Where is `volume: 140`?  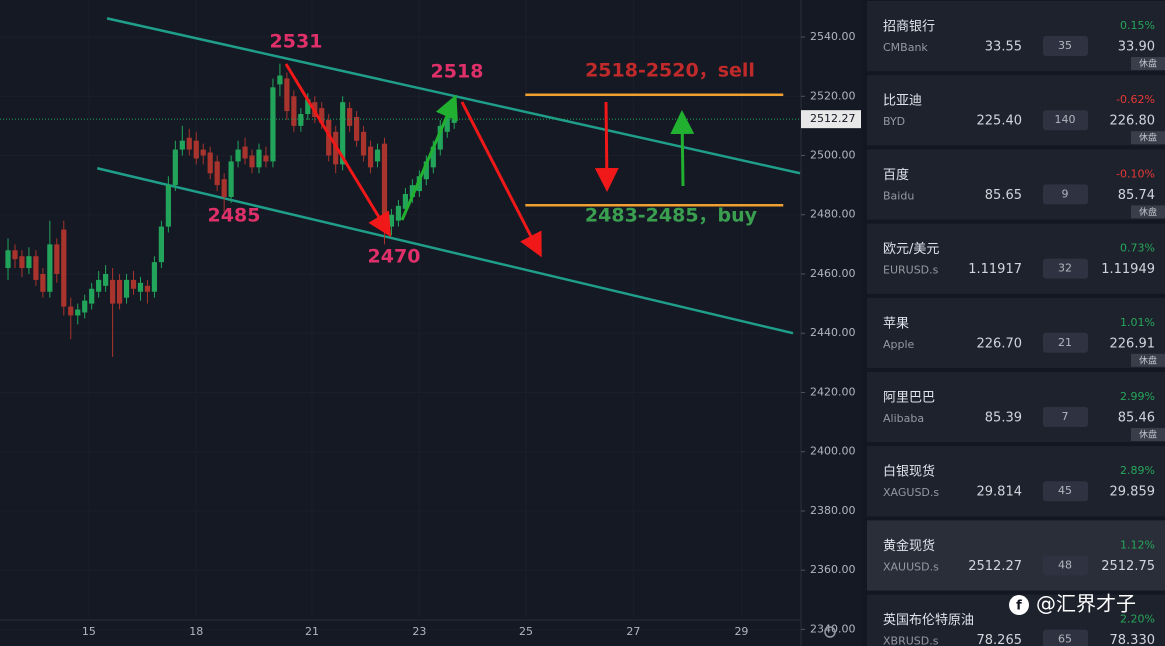 volume: 140 is located at coordinates (1065, 119).